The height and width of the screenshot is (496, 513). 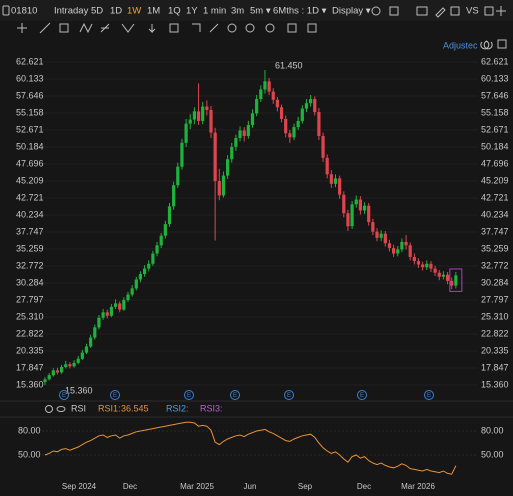 I want to click on y-tick-label: 62.621, so click(x=30, y=61).